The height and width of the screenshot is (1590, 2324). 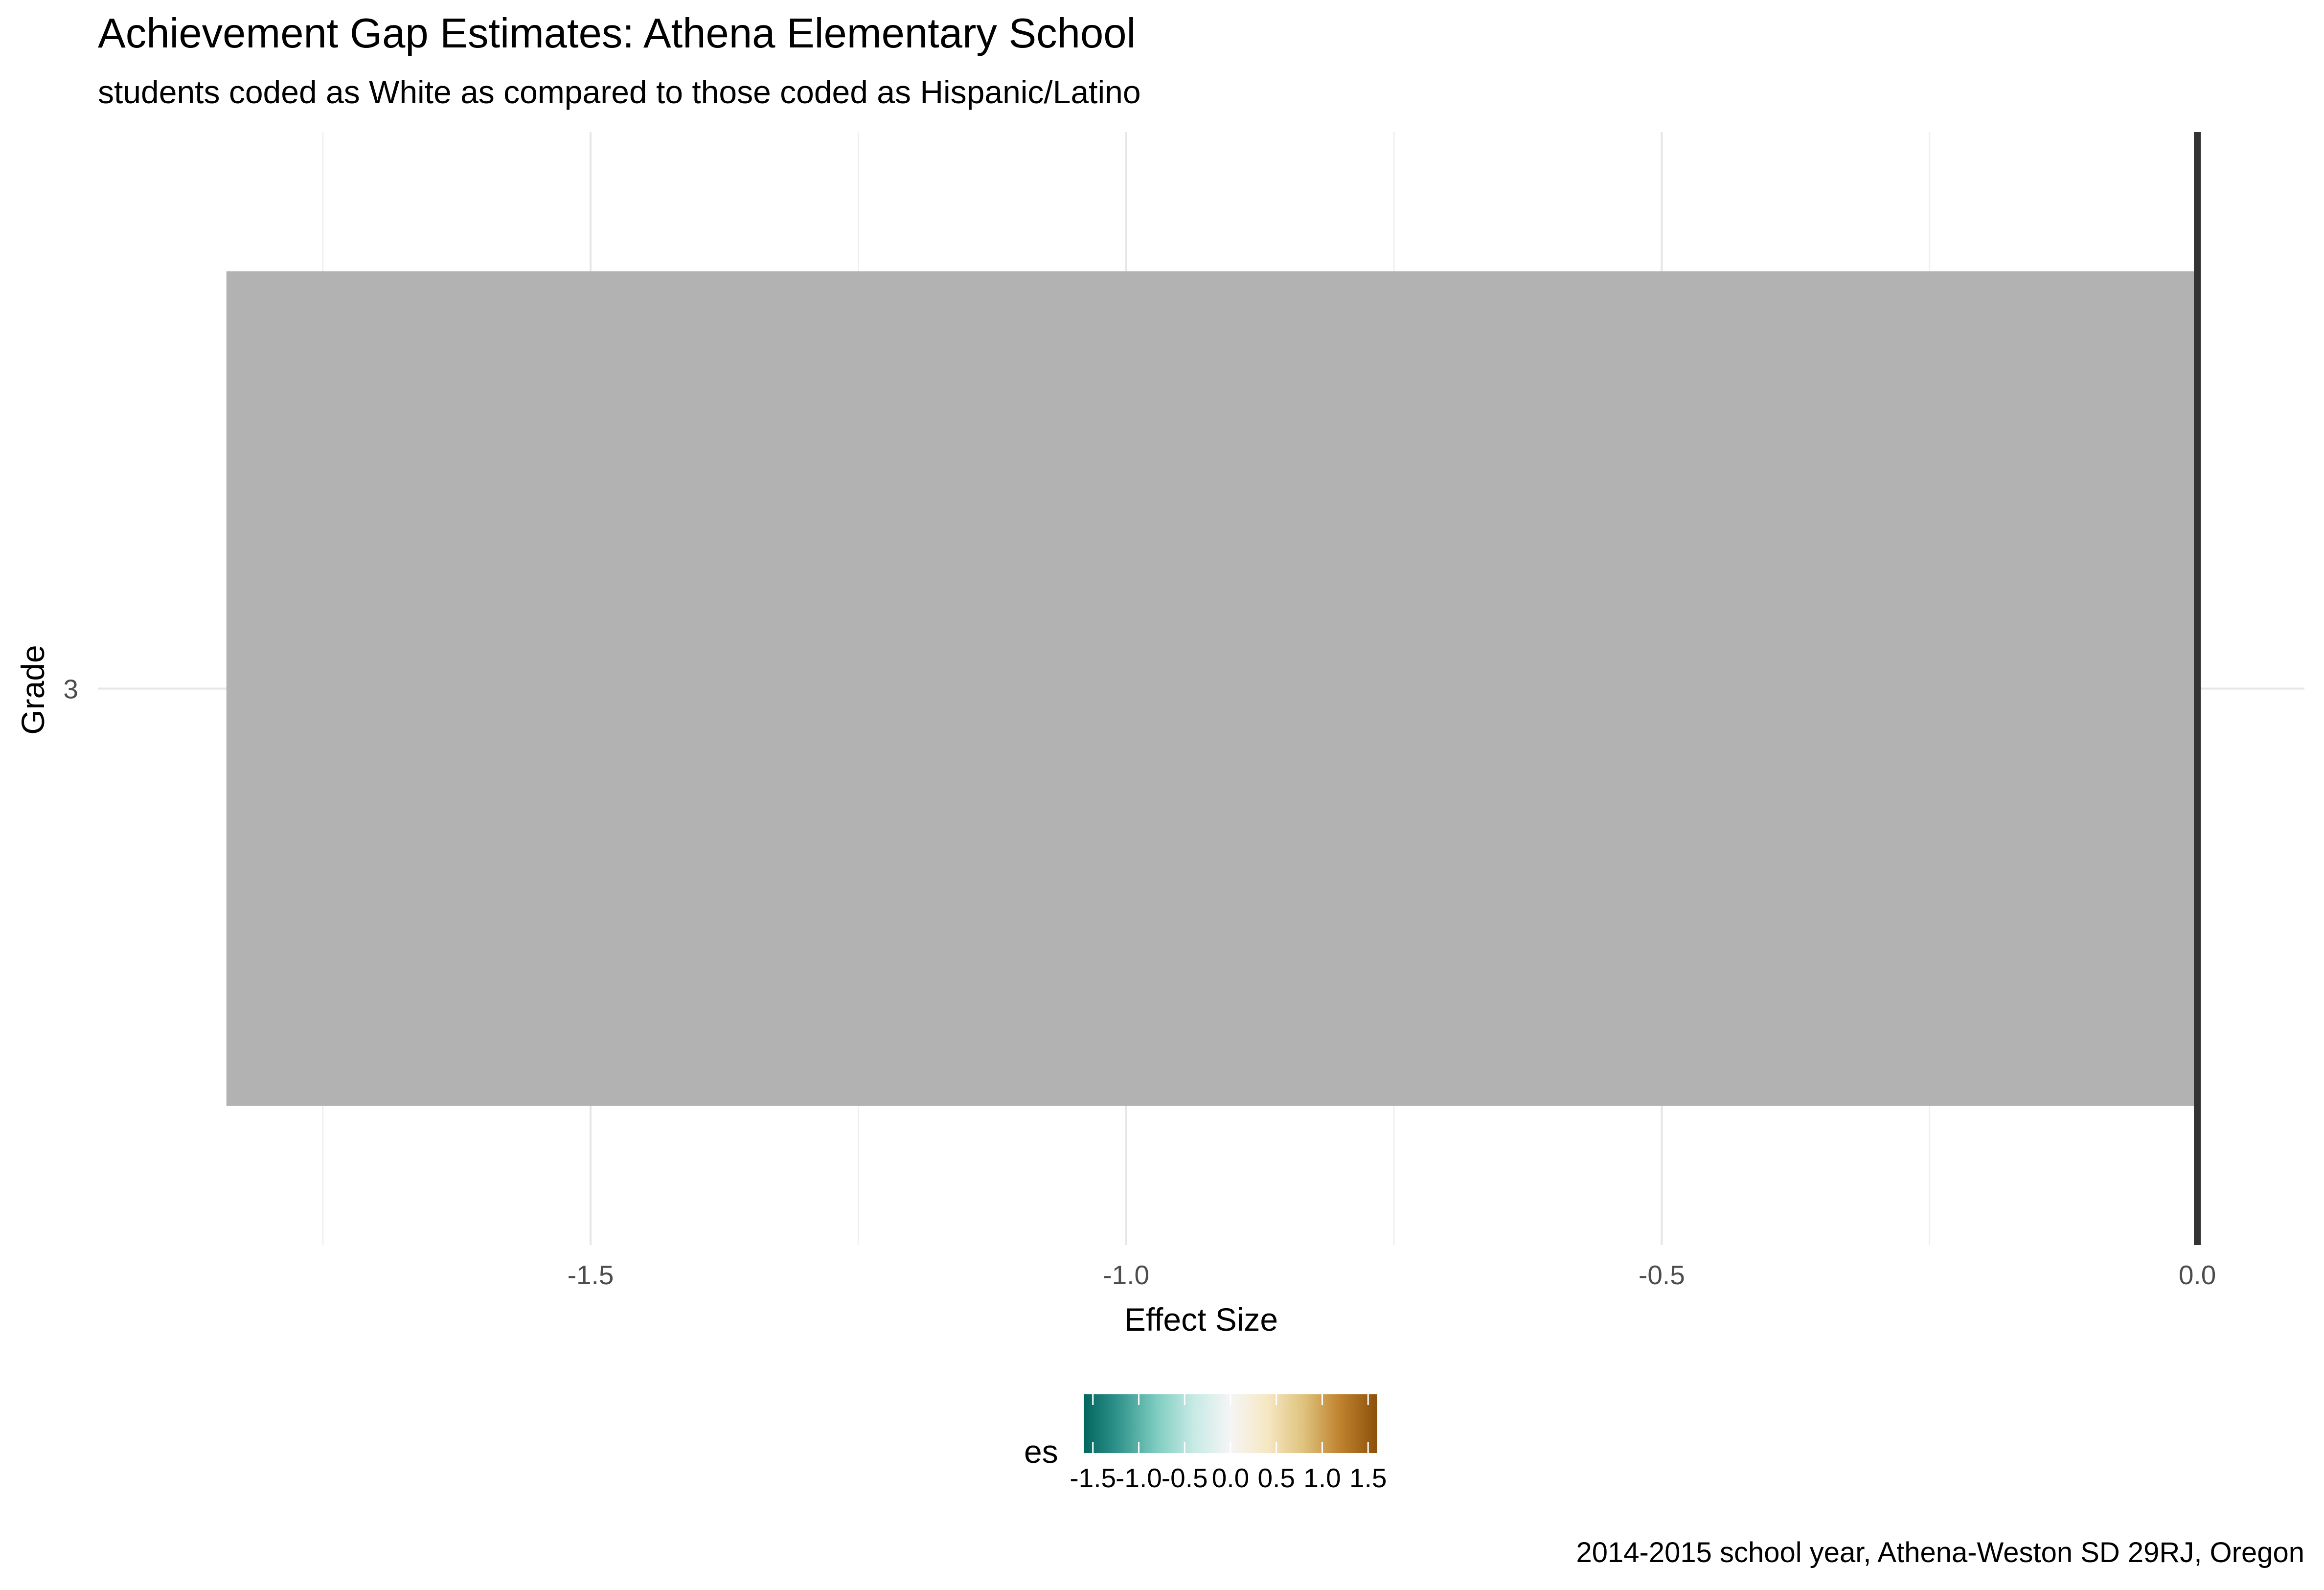 I want to click on legend-title: es, so click(x=1041, y=1452).